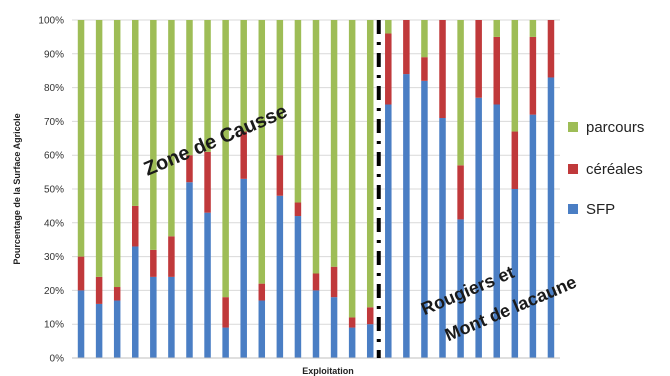 This screenshot has height=376, width=670. Describe the element at coordinates (54, 291) in the screenshot. I see `y-tick-label: 20%` at that location.